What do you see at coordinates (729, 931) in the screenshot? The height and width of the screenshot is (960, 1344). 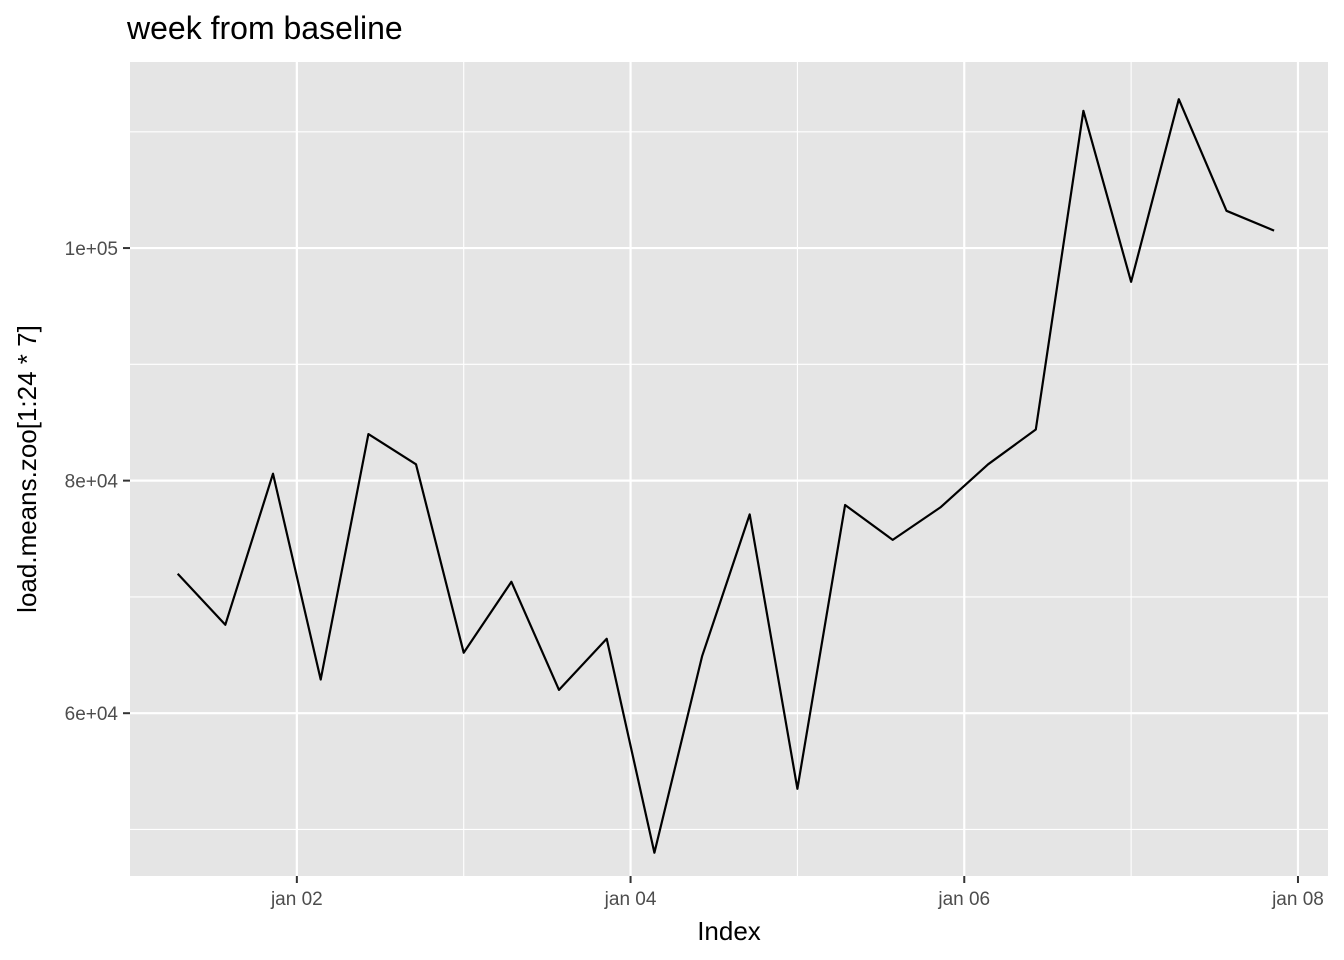 I see `x-axis-title: Index` at bounding box center [729, 931].